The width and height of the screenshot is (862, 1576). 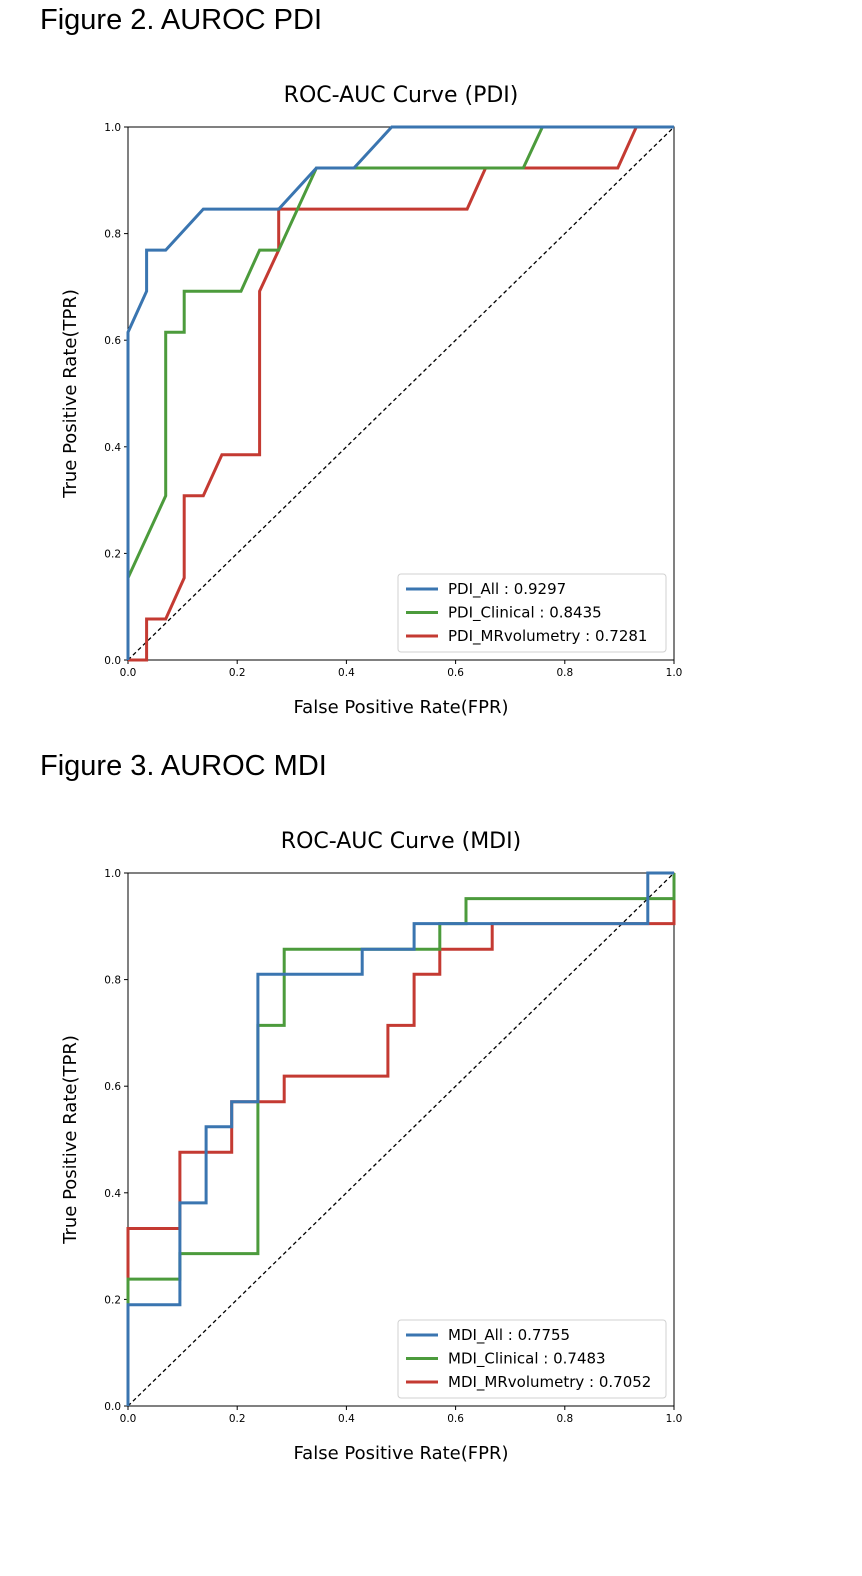 What do you see at coordinates (181, 20) in the screenshot?
I see `figure-2-heading: Figure 2. AUROC PDI` at bounding box center [181, 20].